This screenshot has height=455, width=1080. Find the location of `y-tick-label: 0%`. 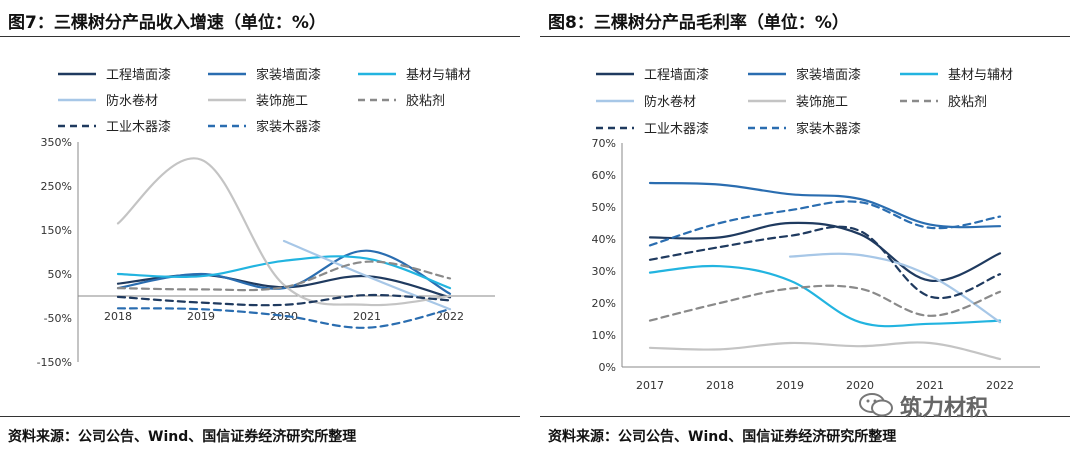

y-tick-label: 0% is located at coordinates (607, 367).